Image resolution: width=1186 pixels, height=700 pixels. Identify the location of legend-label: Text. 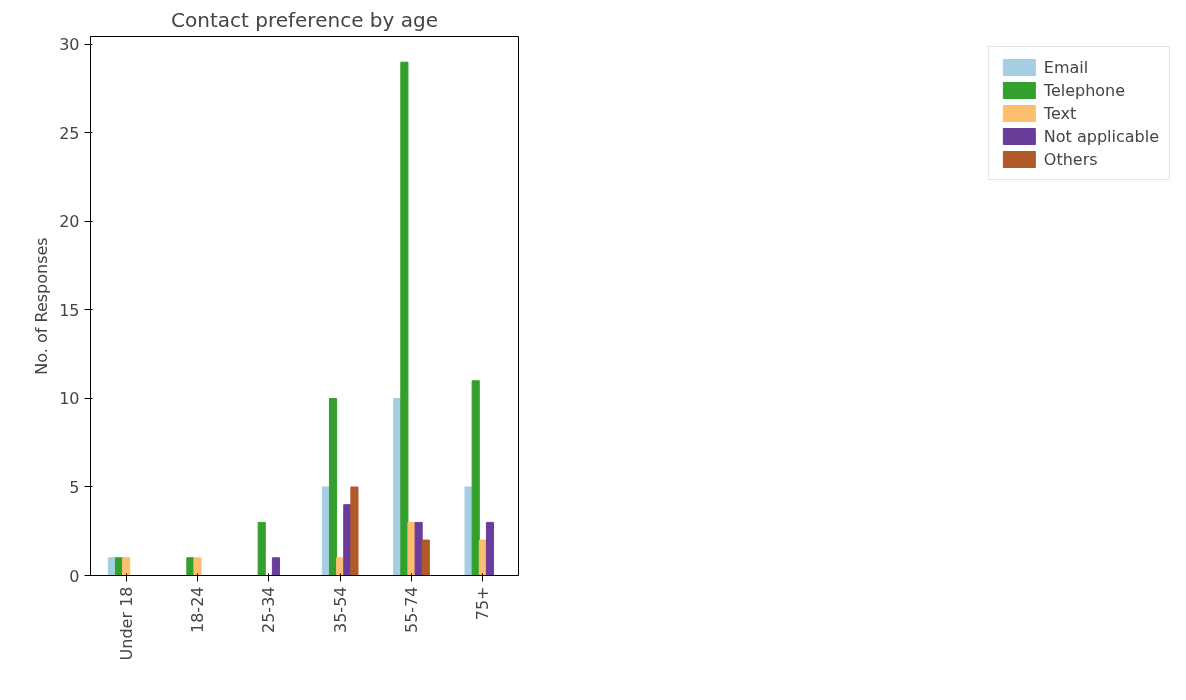
(1060, 113).